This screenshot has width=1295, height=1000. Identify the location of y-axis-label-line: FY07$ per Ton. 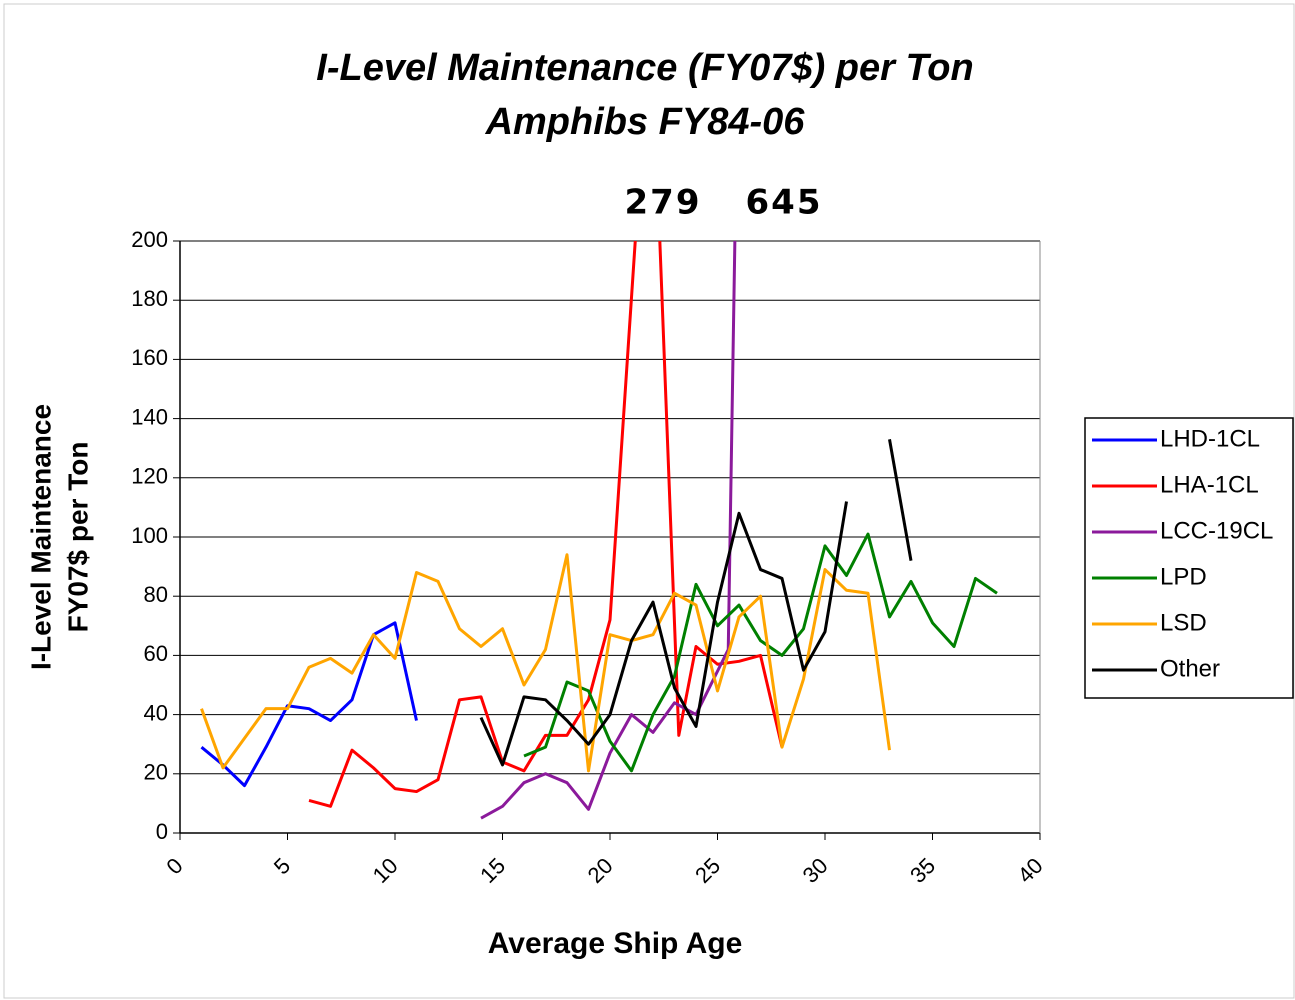
(77, 537).